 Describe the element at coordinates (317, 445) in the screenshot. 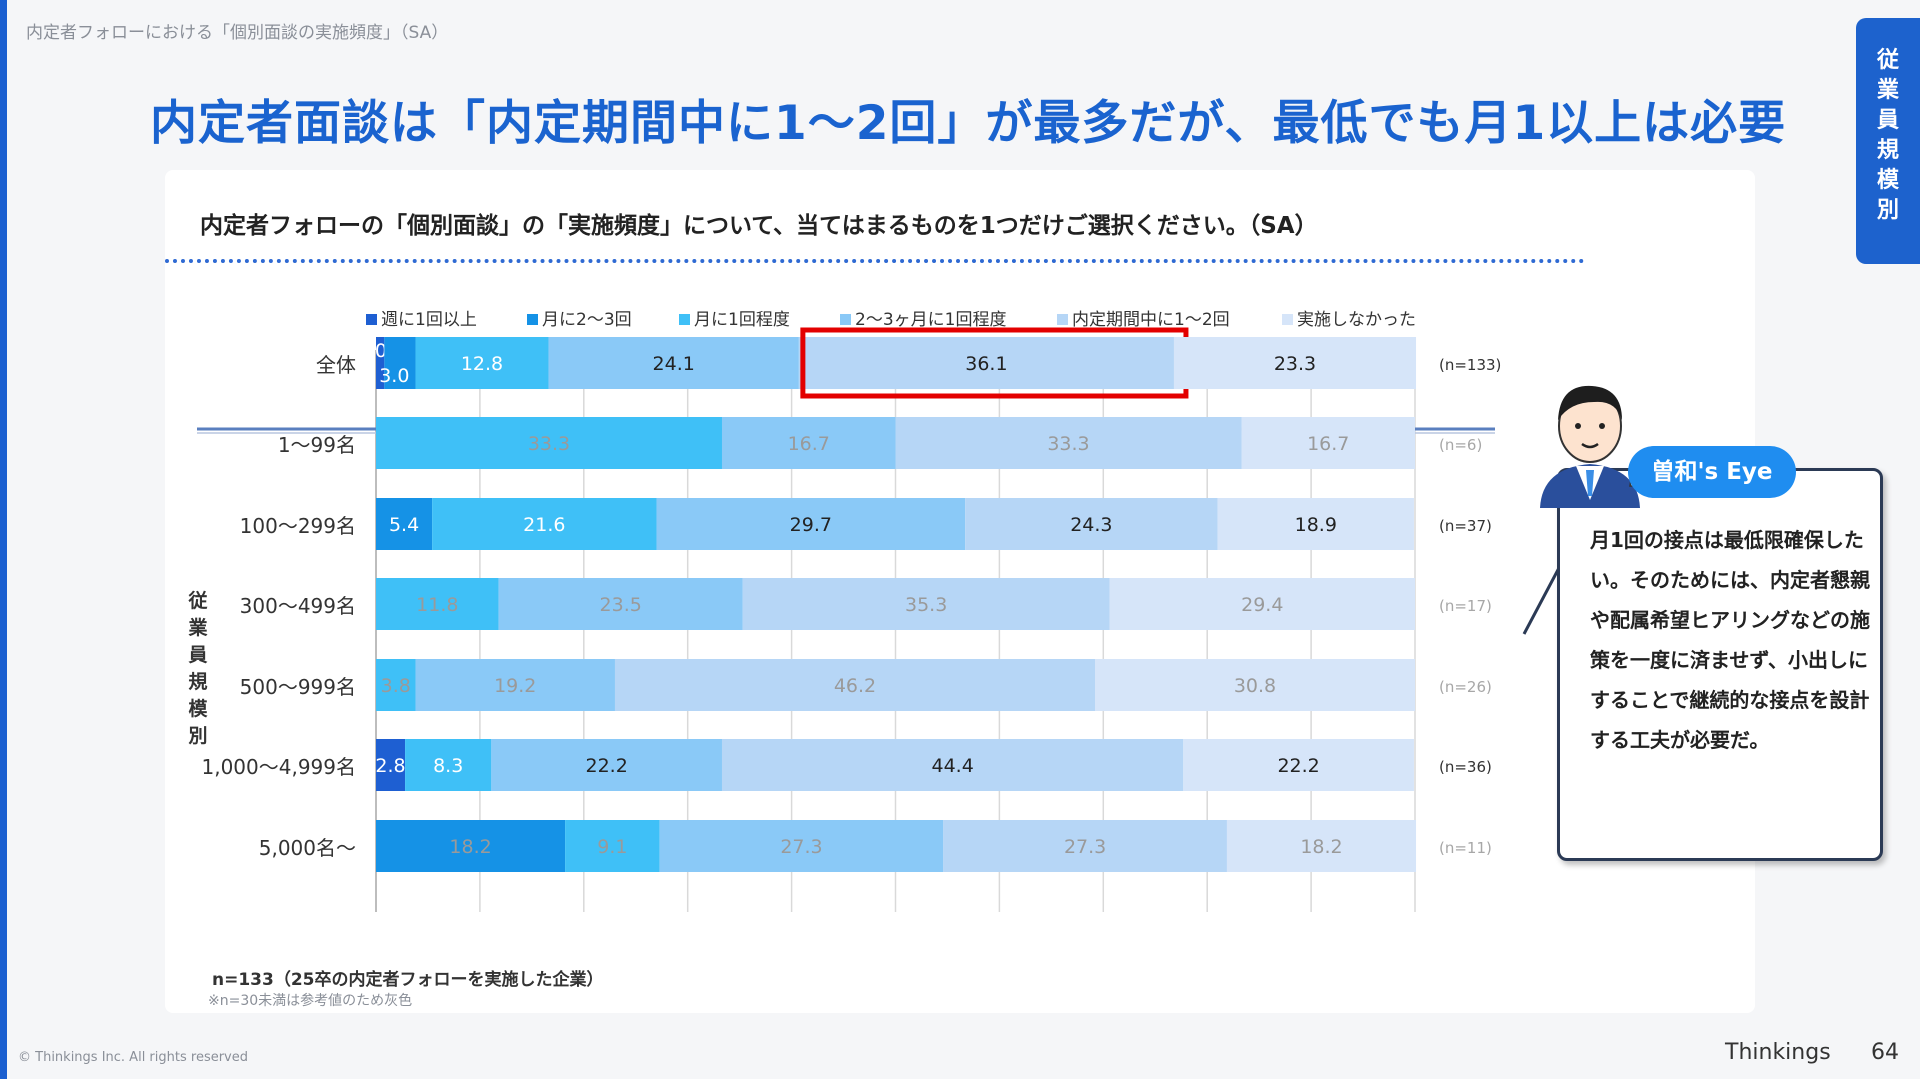

I see `row-label: 1〜99名` at that location.